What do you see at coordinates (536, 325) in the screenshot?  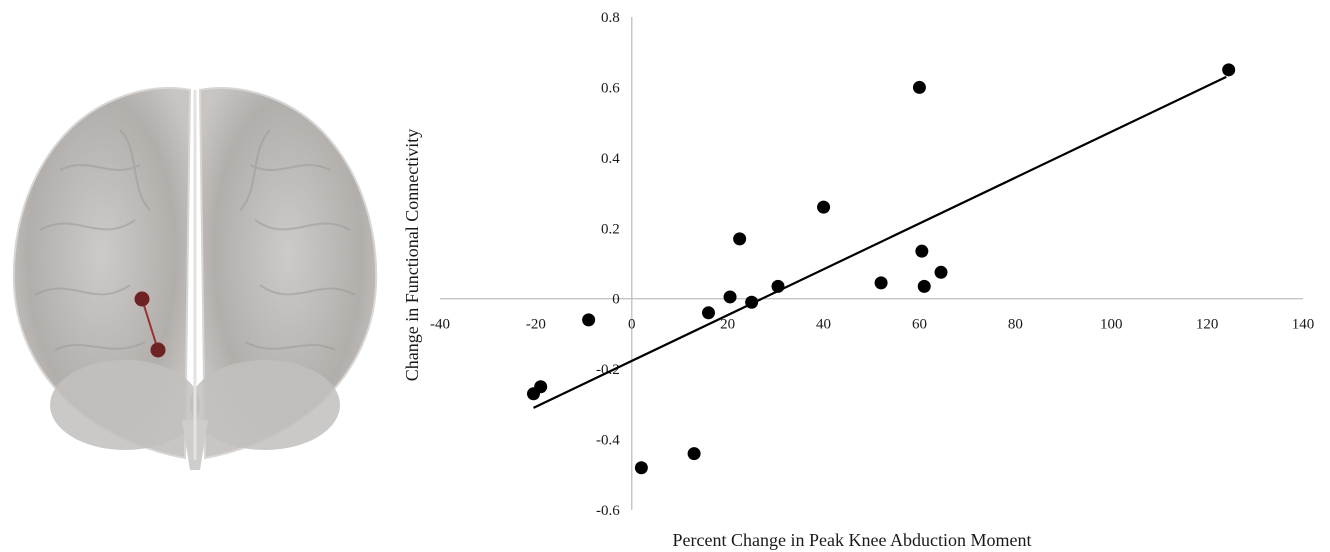 I see `x-tick-label: -20` at bounding box center [536, 325].